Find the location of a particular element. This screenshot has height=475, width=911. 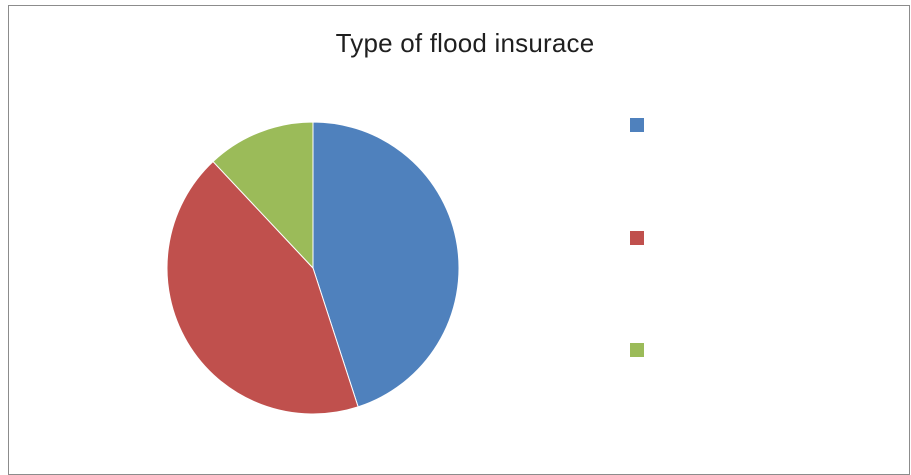

chart-title: Type of flood insurace is located at coordinates (465, 43).